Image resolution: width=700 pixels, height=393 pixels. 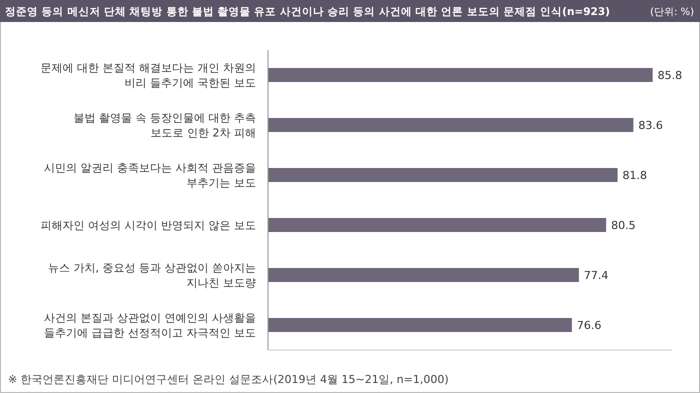 What do you see at coordinates (165, 126) in the screenshot?
I see `y-tick-label: 불법 촬영물 속 등장인물에 대한 추측 보도로 인한 2차 피해` at bounding box center [165, 126].